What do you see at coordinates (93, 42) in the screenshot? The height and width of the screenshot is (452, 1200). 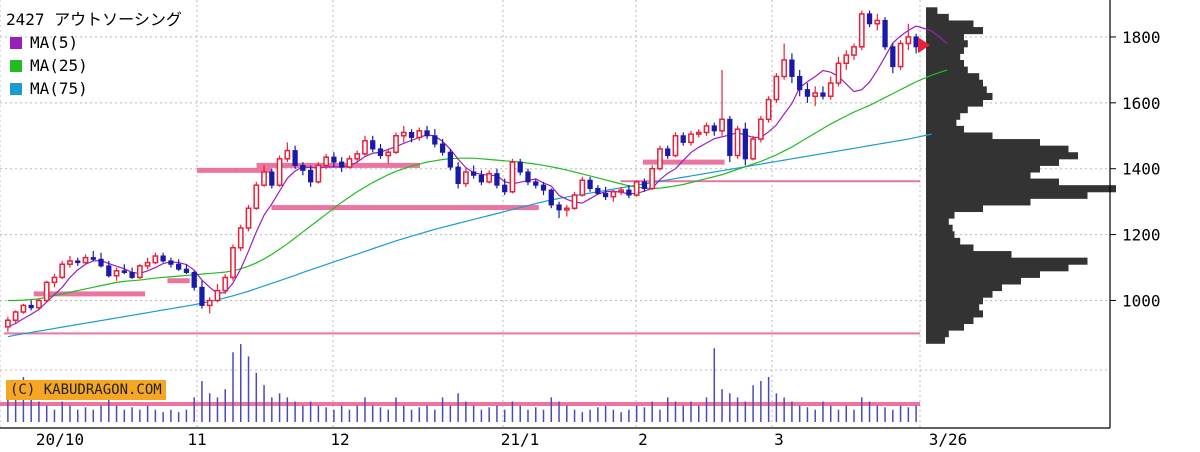 I see `legend-item-ma5: MA(5)` at bounding box center [93, 42].